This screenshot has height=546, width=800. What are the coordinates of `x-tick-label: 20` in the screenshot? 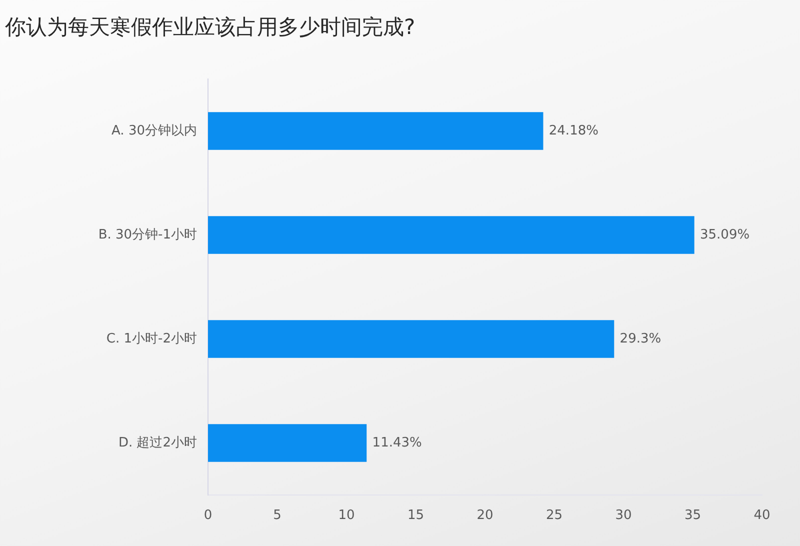 It's located at (485, 516).